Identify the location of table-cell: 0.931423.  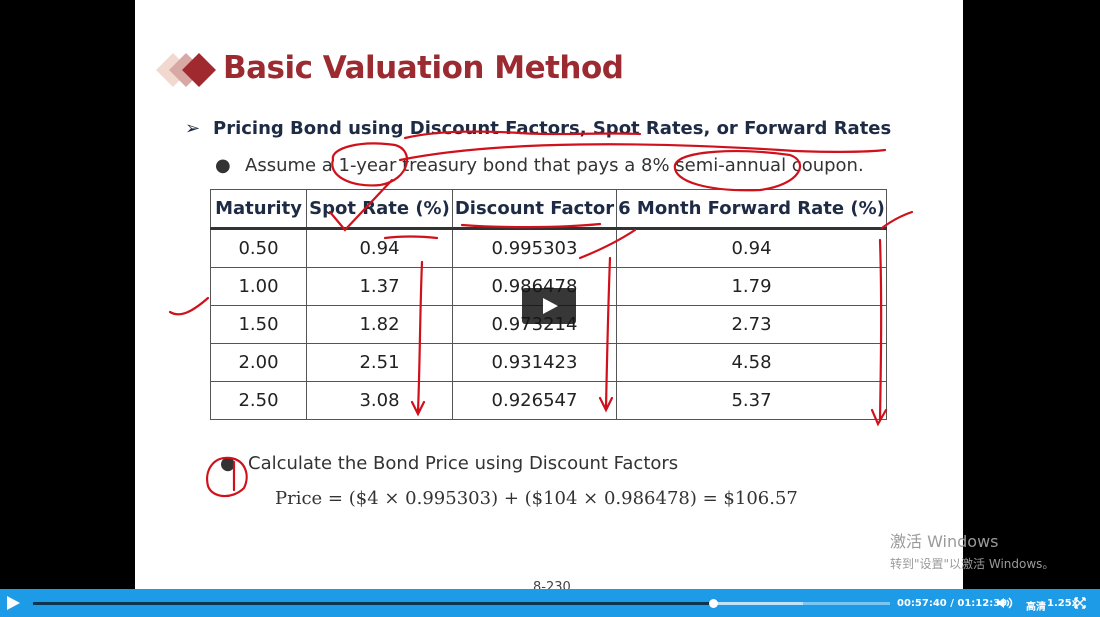
(534, 362).